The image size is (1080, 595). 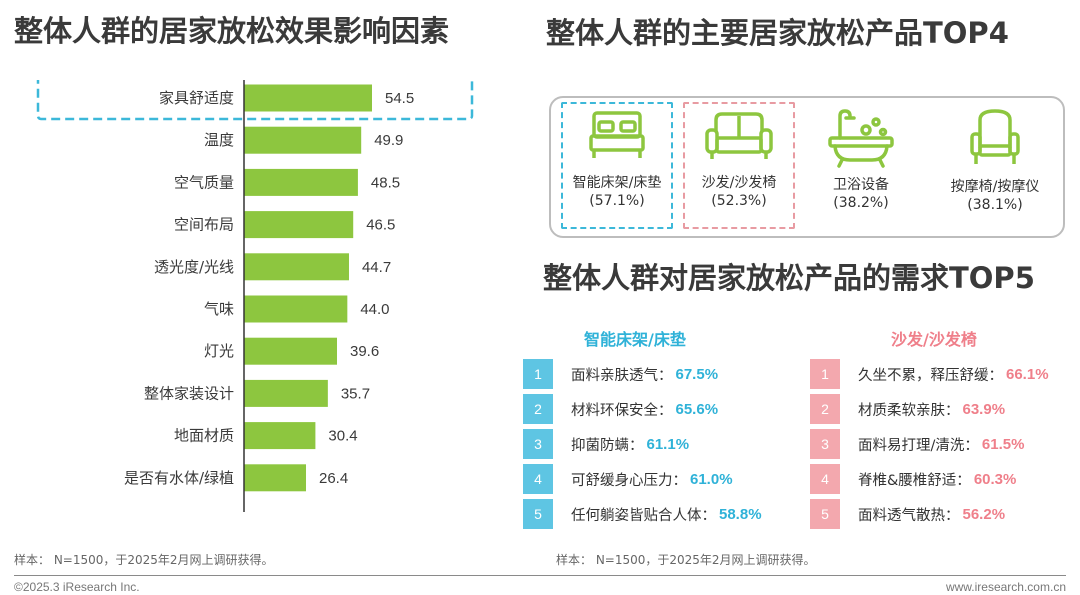 What do you see at coordinates (697, 374) in the screenshot?
I see `demand-pct: 67.5%` at bounding box center [697, 374].